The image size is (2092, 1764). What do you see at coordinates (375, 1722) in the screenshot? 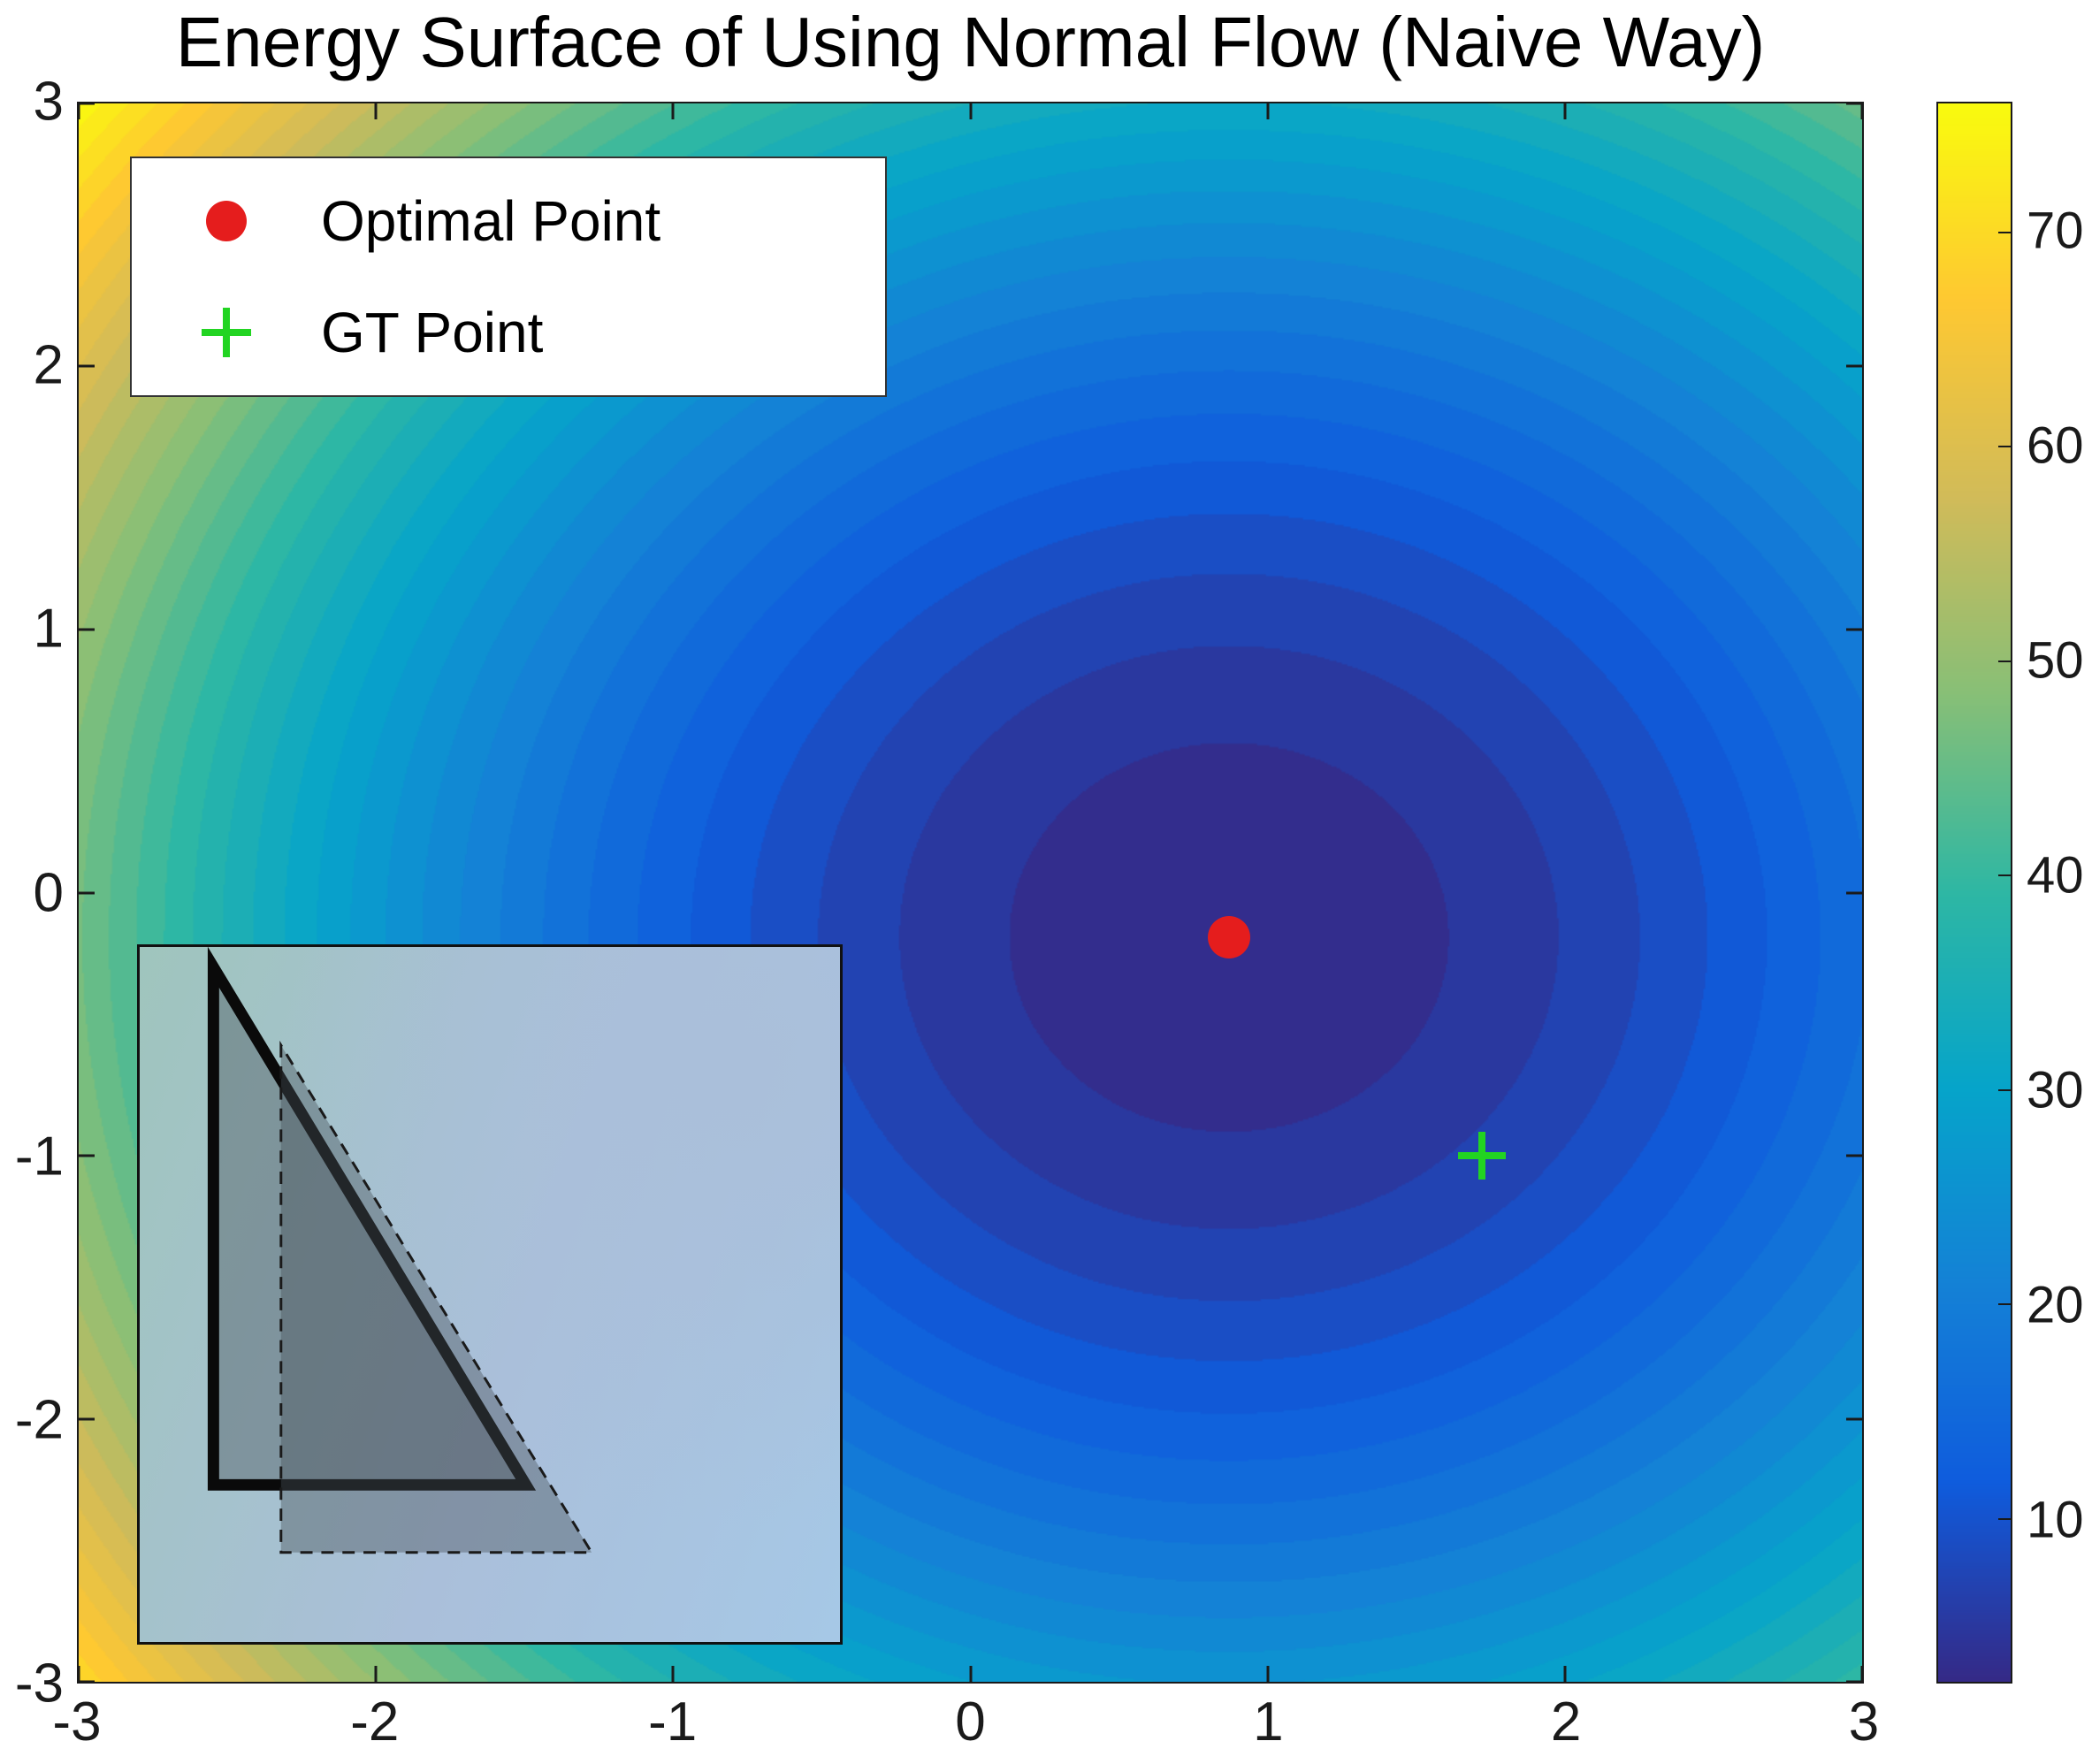
I see `x-tick-label: -2` at bounding box center [375, 1722].